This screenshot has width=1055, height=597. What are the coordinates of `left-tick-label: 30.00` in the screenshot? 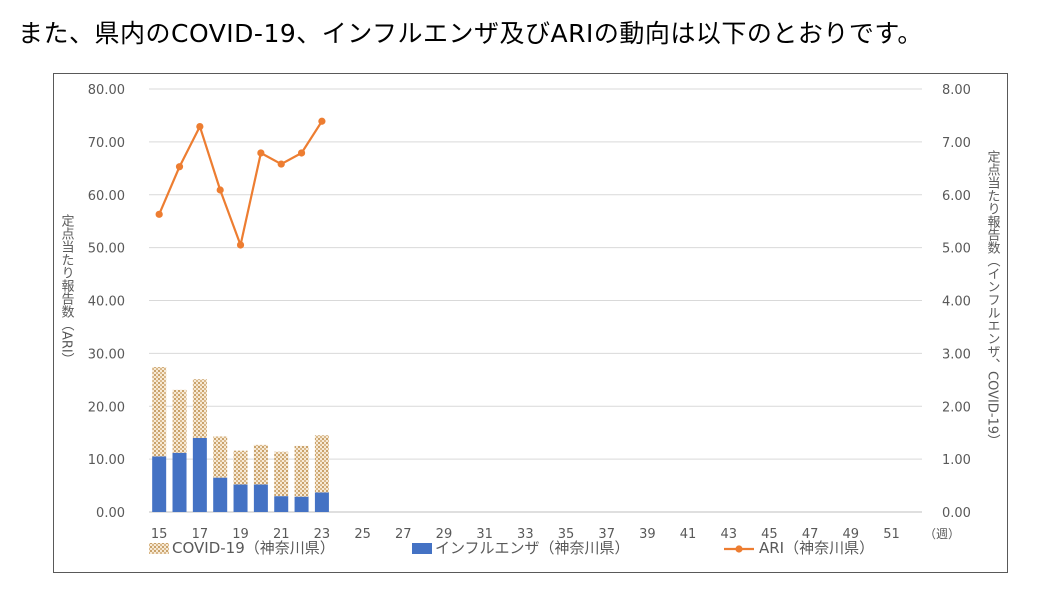 It's located at (106, 354).